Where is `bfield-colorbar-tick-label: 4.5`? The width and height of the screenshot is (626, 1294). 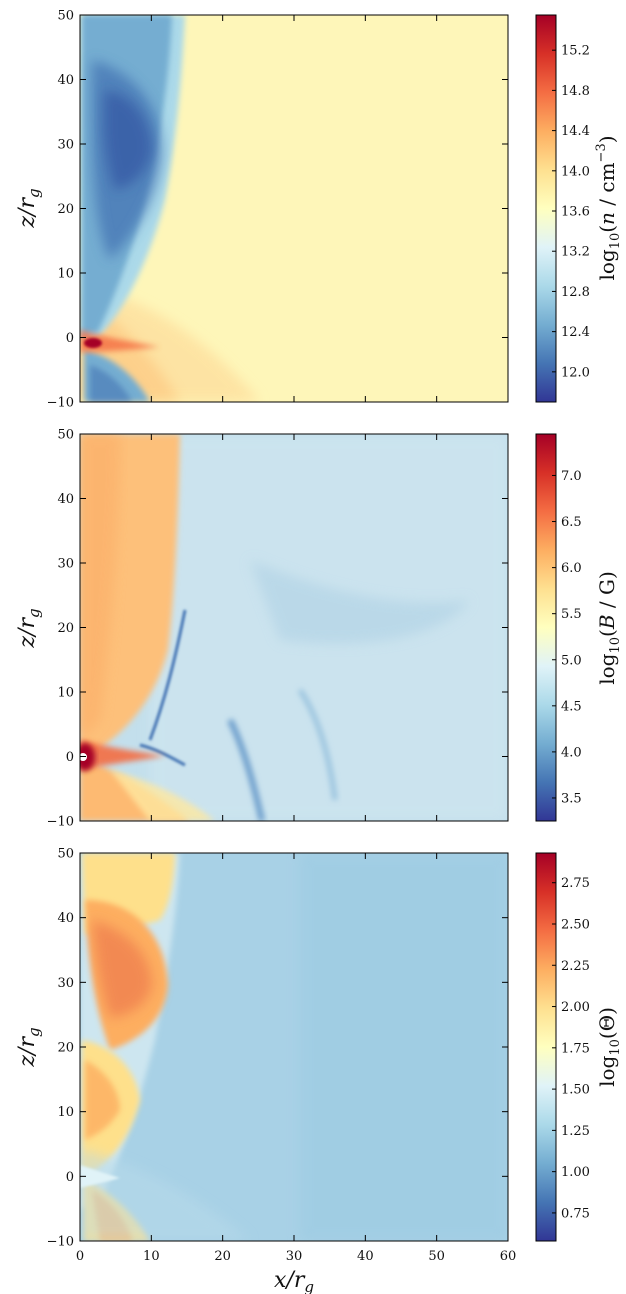
bfield-colorbar-tick-label: 4.5 is located at coordinates (571, 706).